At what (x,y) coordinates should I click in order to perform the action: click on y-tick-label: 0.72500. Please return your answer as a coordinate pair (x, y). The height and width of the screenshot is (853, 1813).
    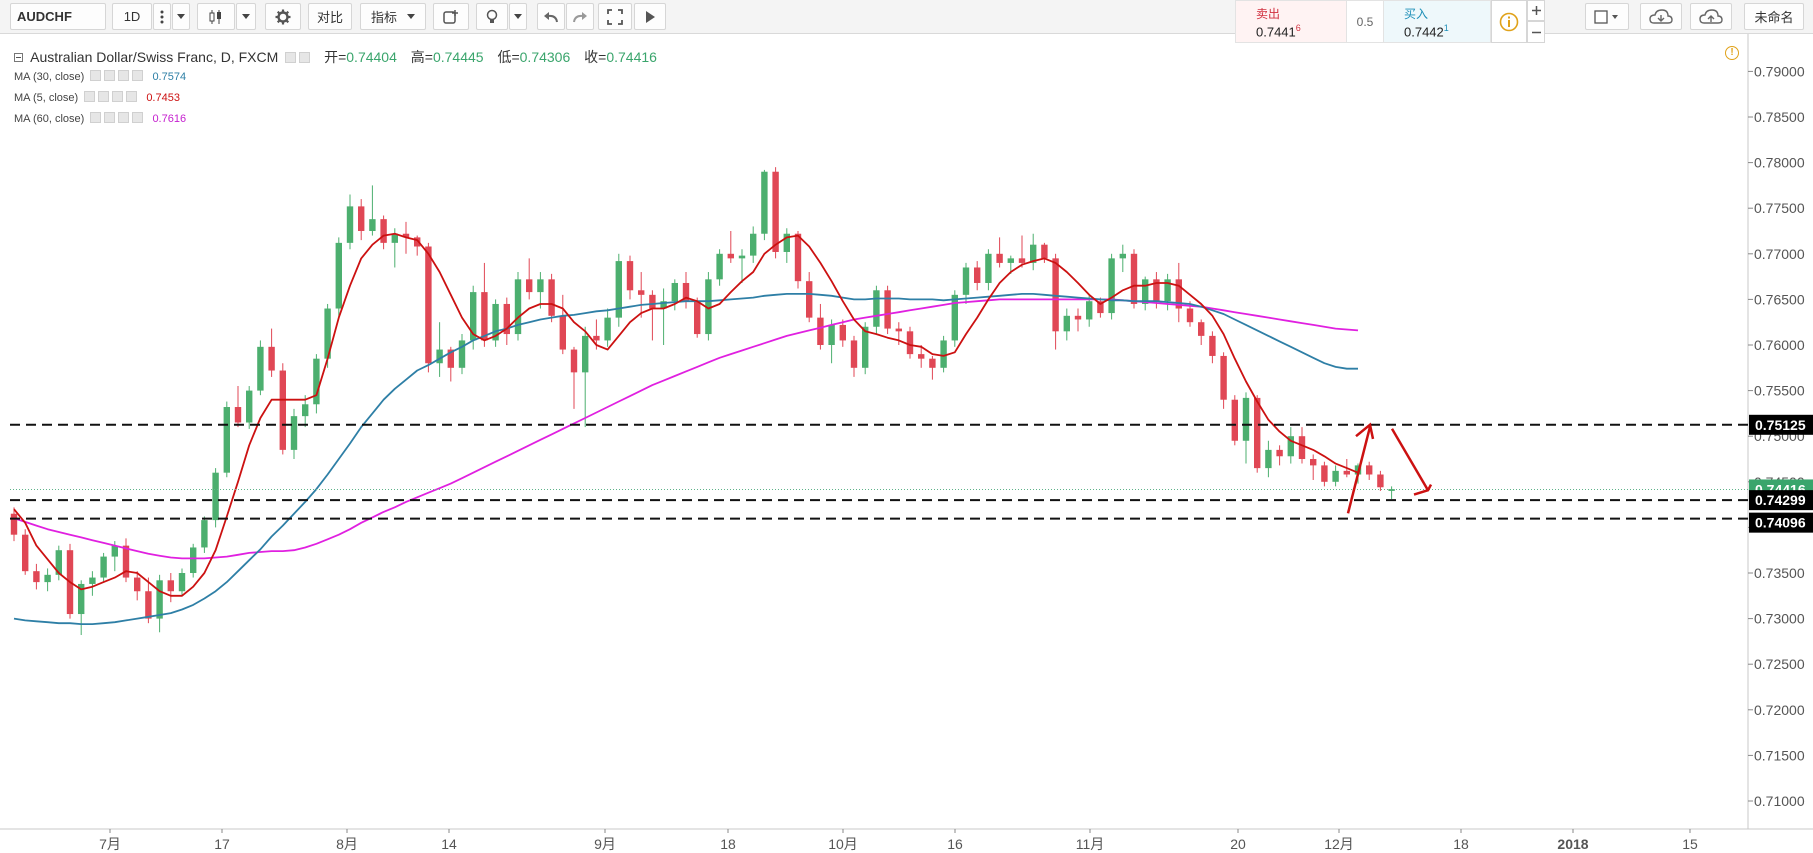
    Looking at the image, I should click on (1779, 664).